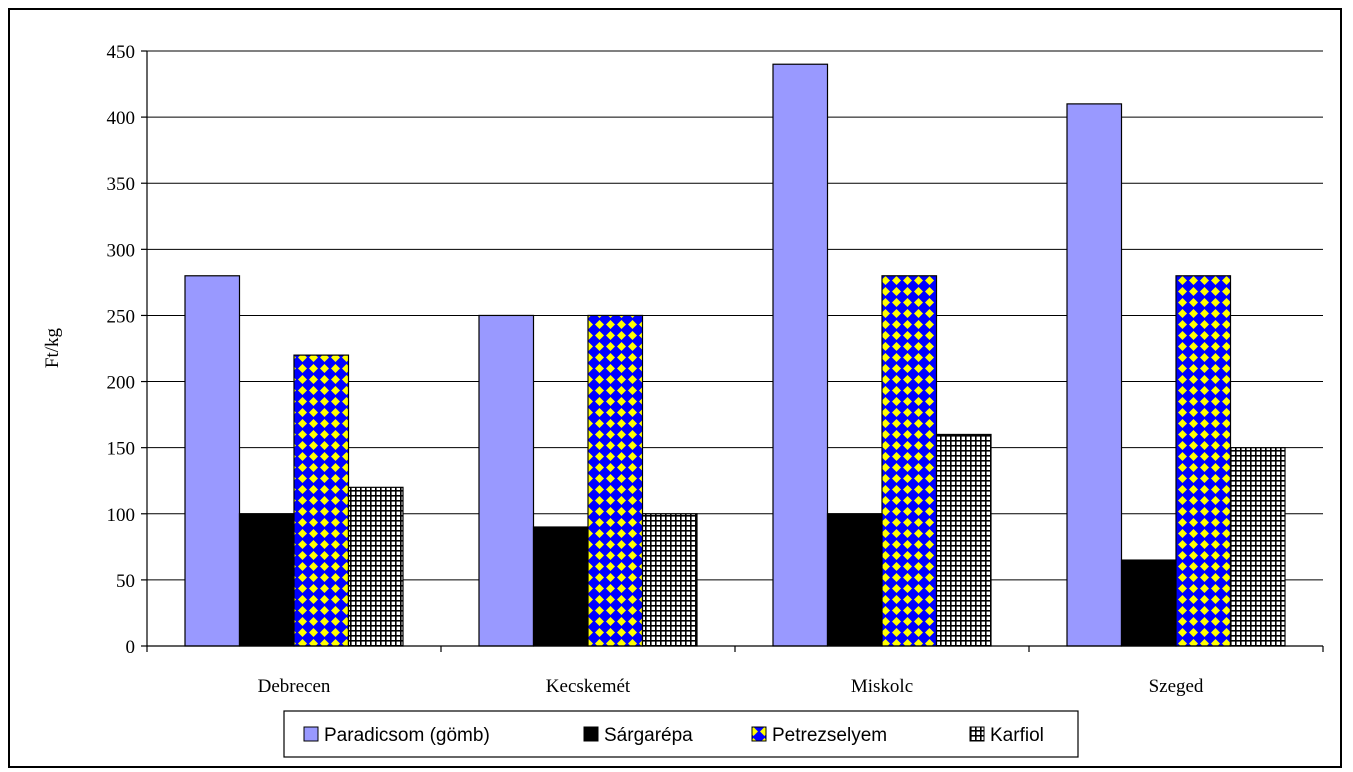 The height and width of the screenshot is (772, 1353). I want to click on x-tick-label: Szeged, so click(1176, 686).